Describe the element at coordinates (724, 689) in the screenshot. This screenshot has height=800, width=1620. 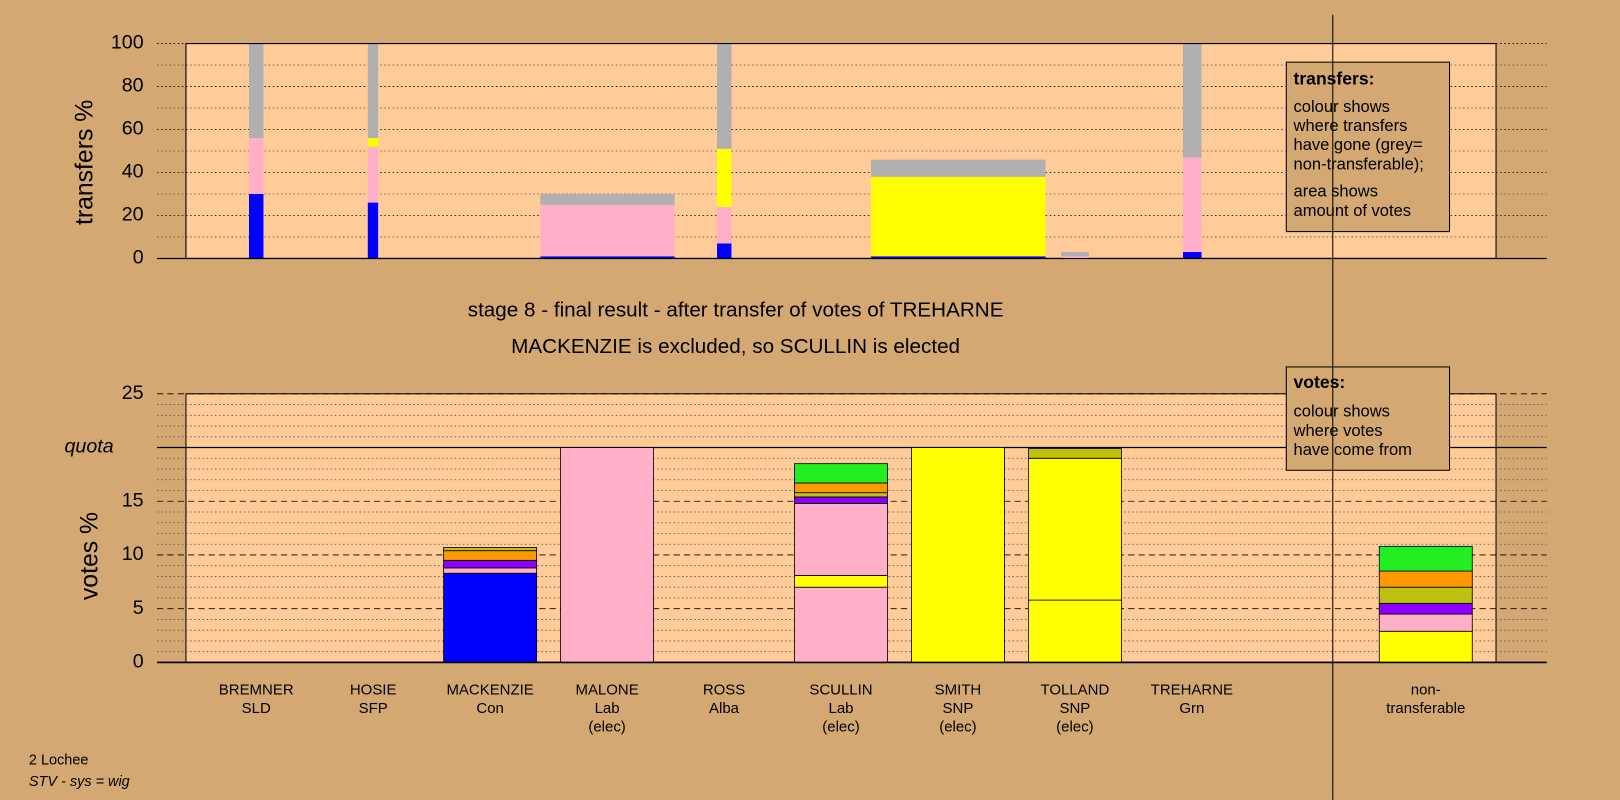
I see `x-tick-label: ROSS` at that location.